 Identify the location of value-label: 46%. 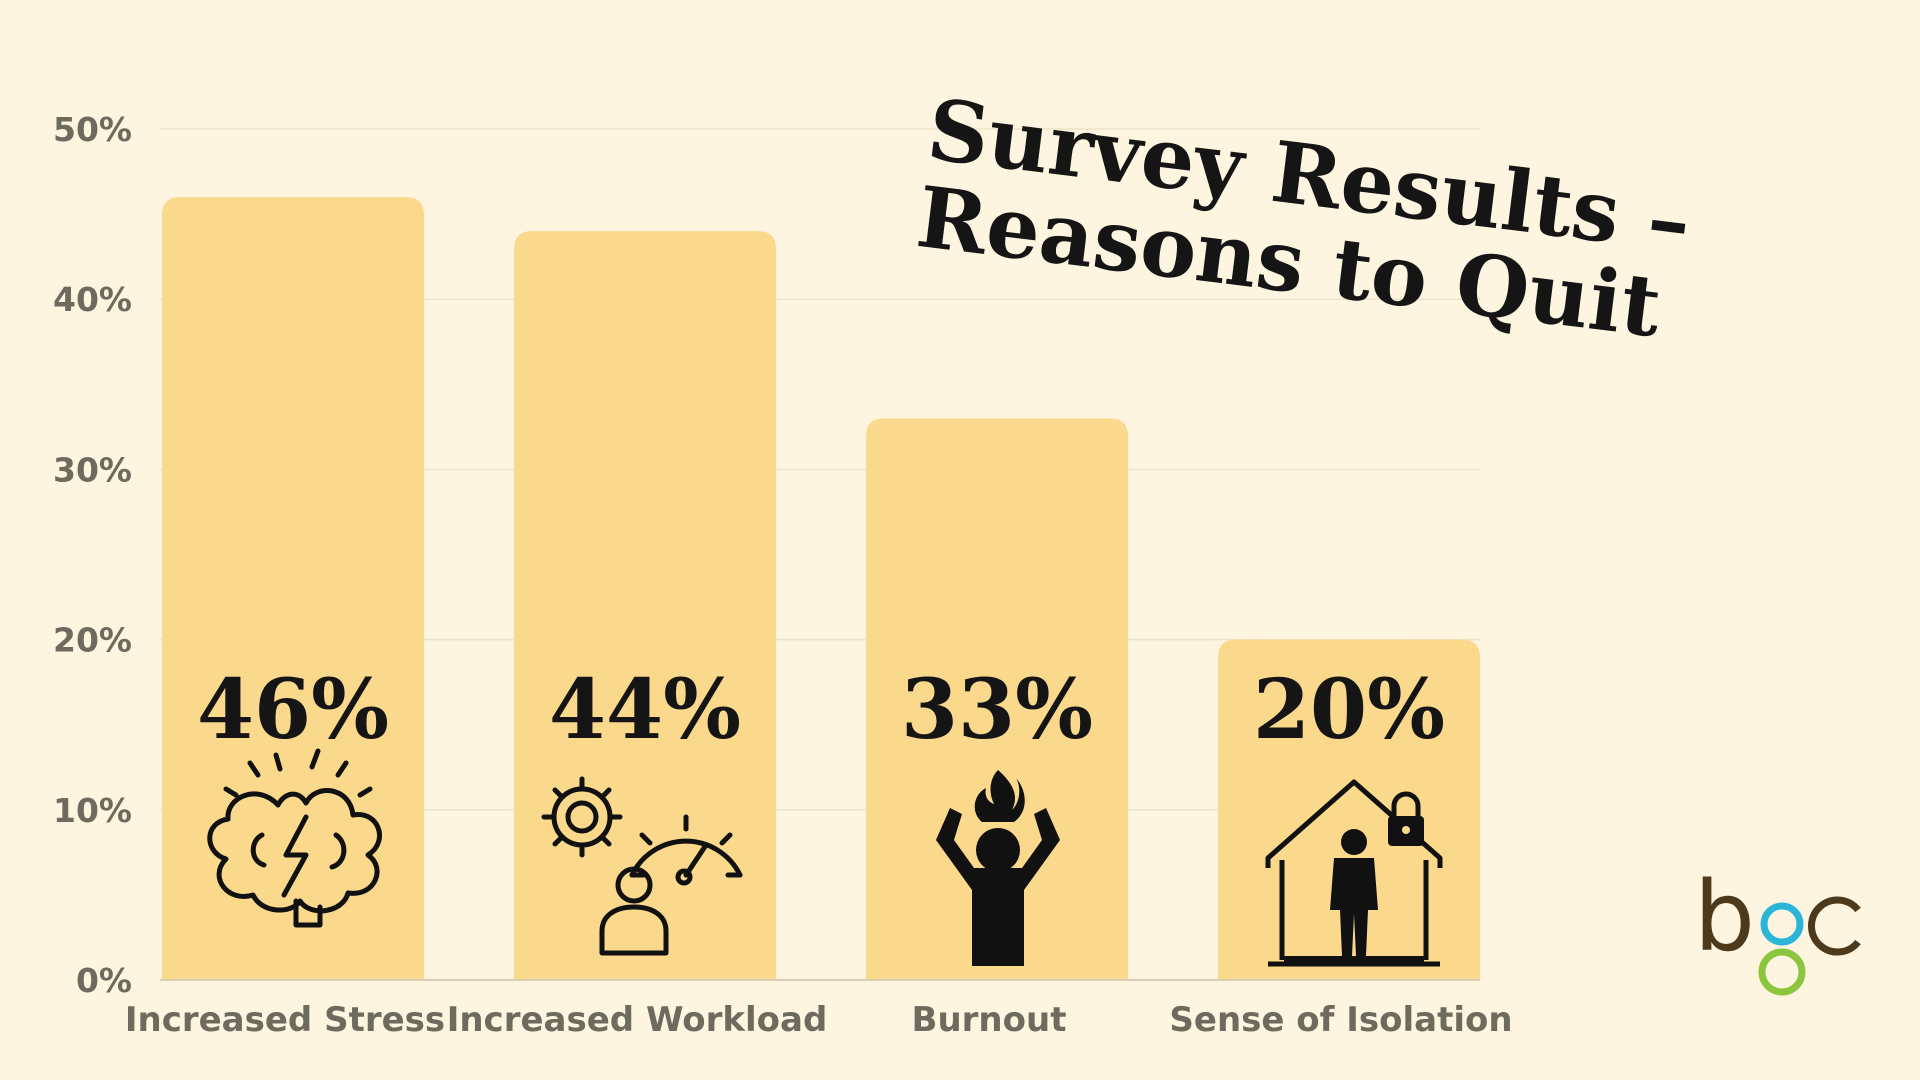
(293, 710).